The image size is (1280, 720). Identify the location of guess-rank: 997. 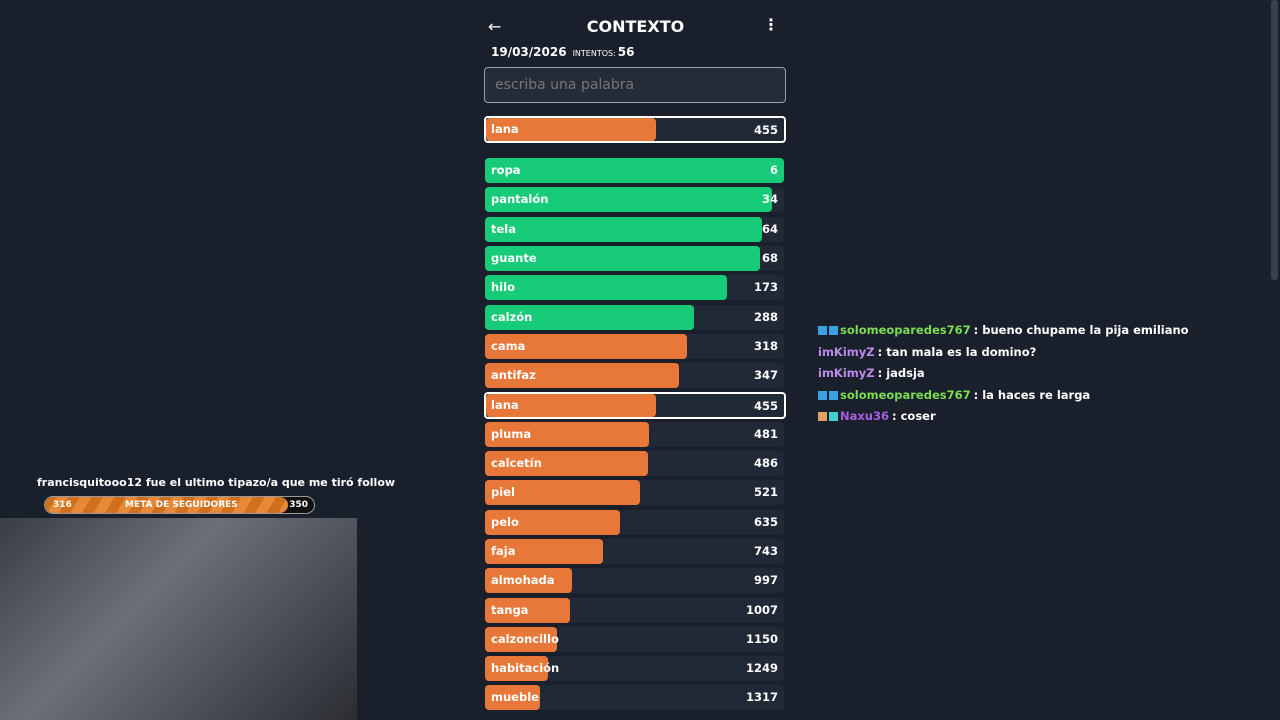
(765, 580).